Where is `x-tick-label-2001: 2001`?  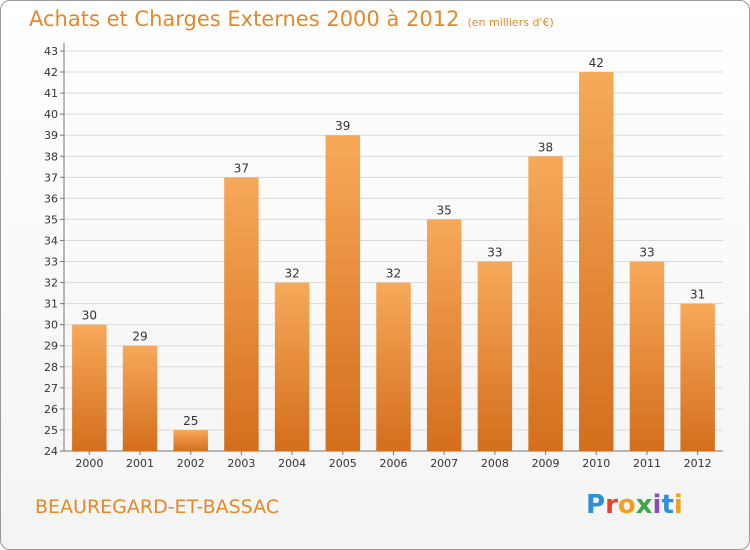
x-tick-label-2001: 2001 is located at coordinates (140, 463).